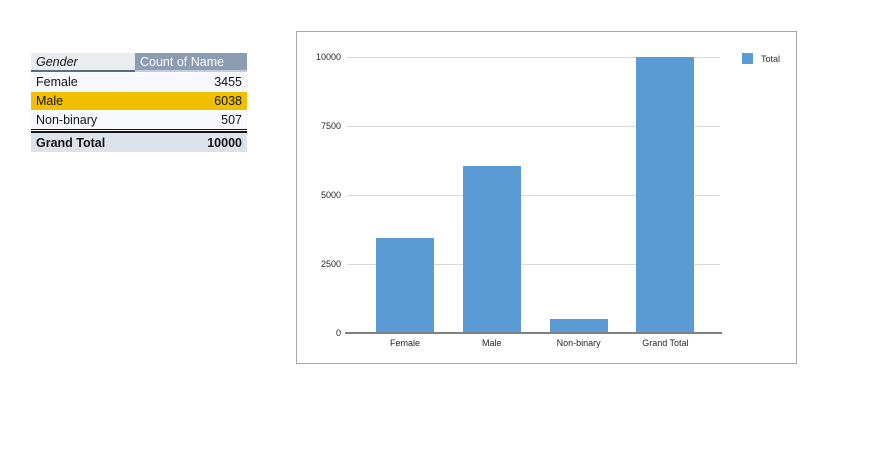 Image resolution: width=896 pixels, height=458 pixels. What do you see at coordinates (57, 82) in the screenshot?
I see `gender-cell: Female` at bounding box center [57, 82].